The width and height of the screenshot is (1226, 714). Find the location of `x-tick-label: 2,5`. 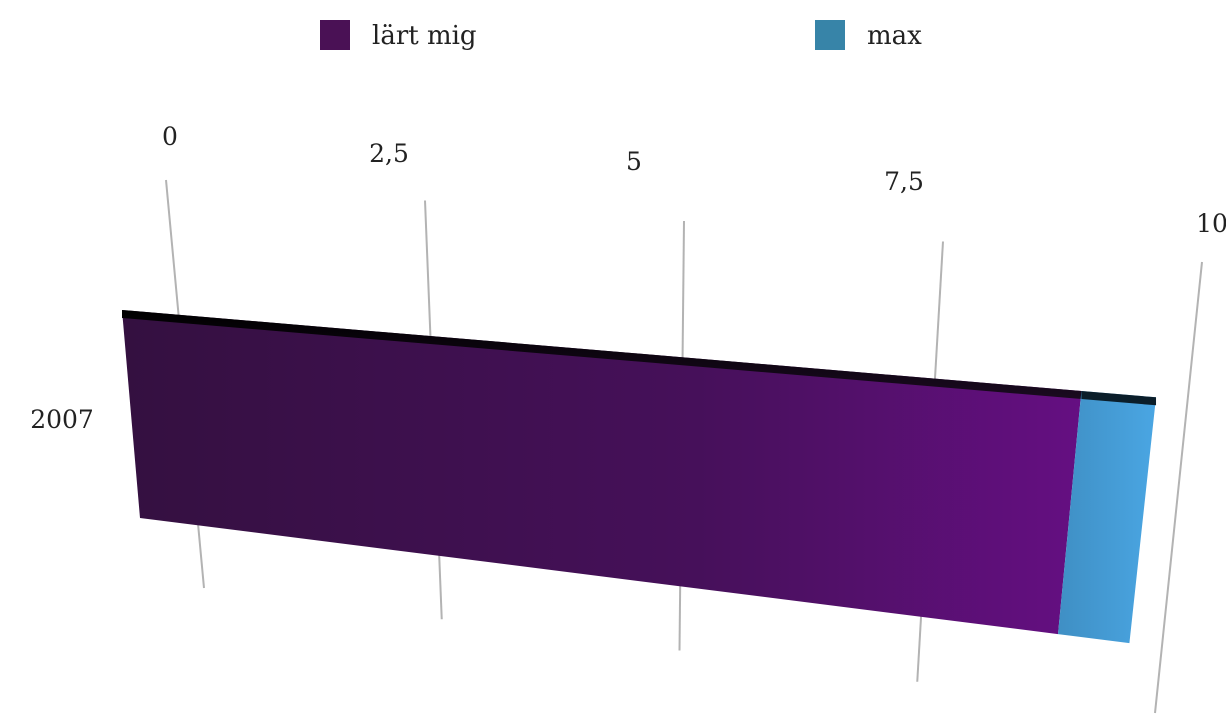

x-tick-label: 2,5 is located at coordinates (389, 153).